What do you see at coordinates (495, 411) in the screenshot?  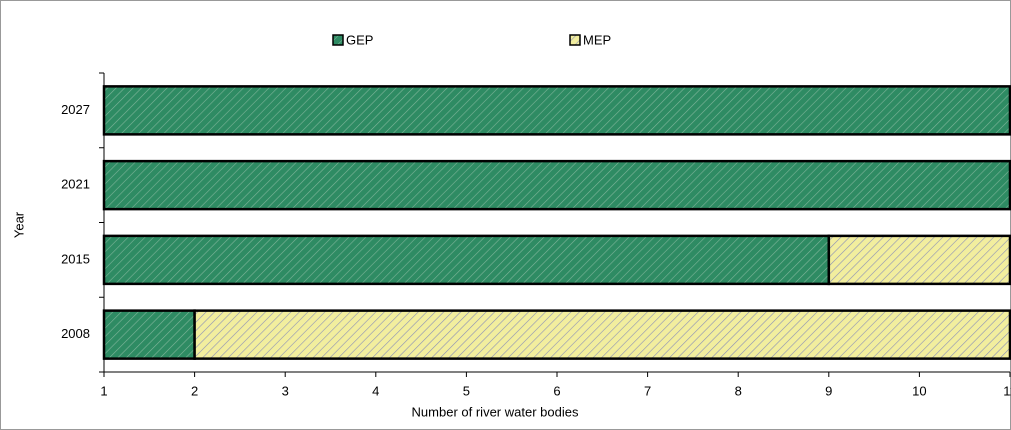 I see `x-axis-label: Number of river water bodies` at bounding box center [495, 411].